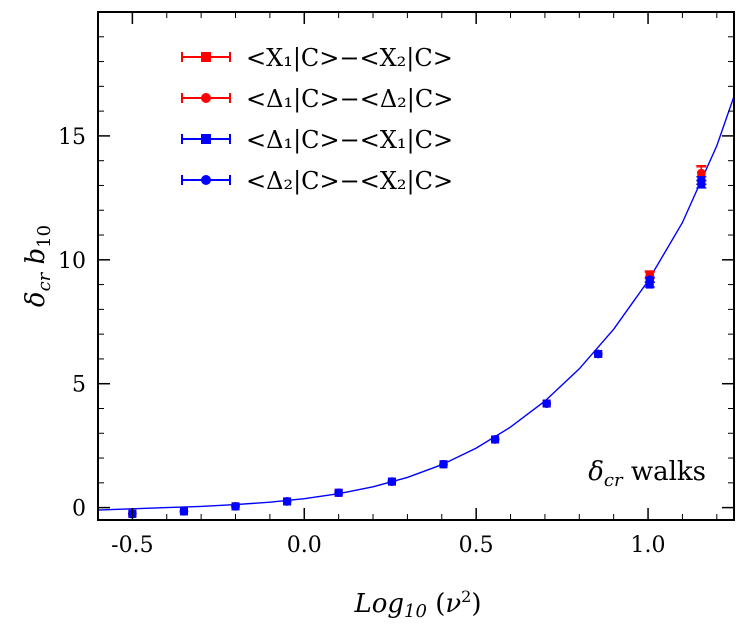  Describe the element at coordinates (72, 261) in the screenshot. I see `y-tick-label: 10` at that location.